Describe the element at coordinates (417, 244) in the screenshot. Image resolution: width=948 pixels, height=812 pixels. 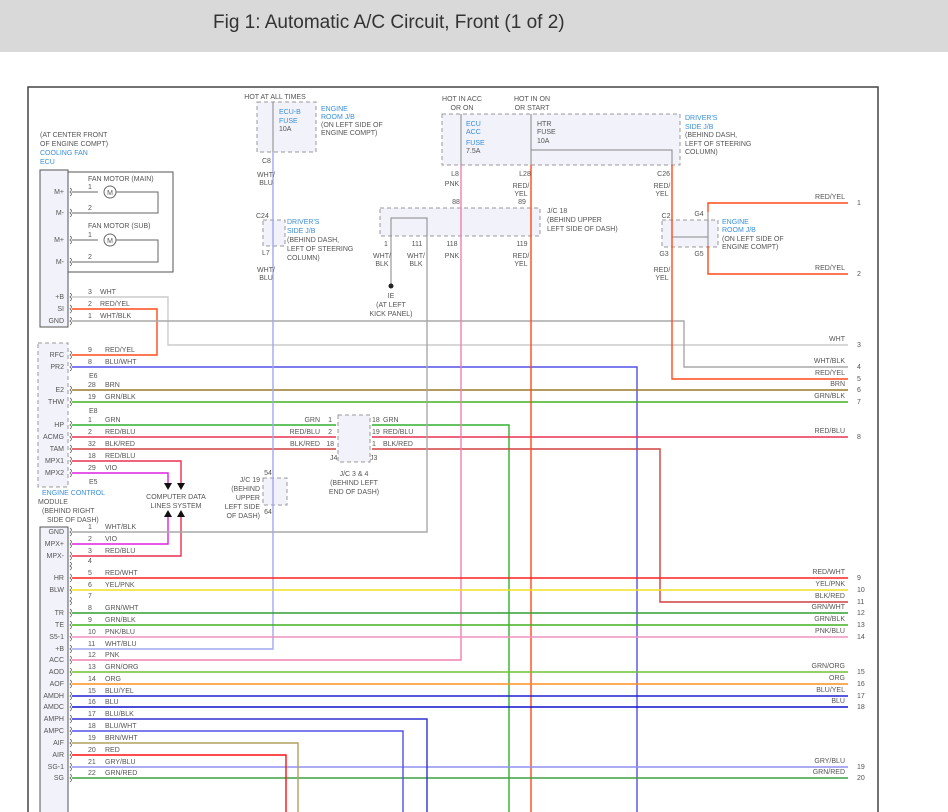
I see `label: 111` at that location.